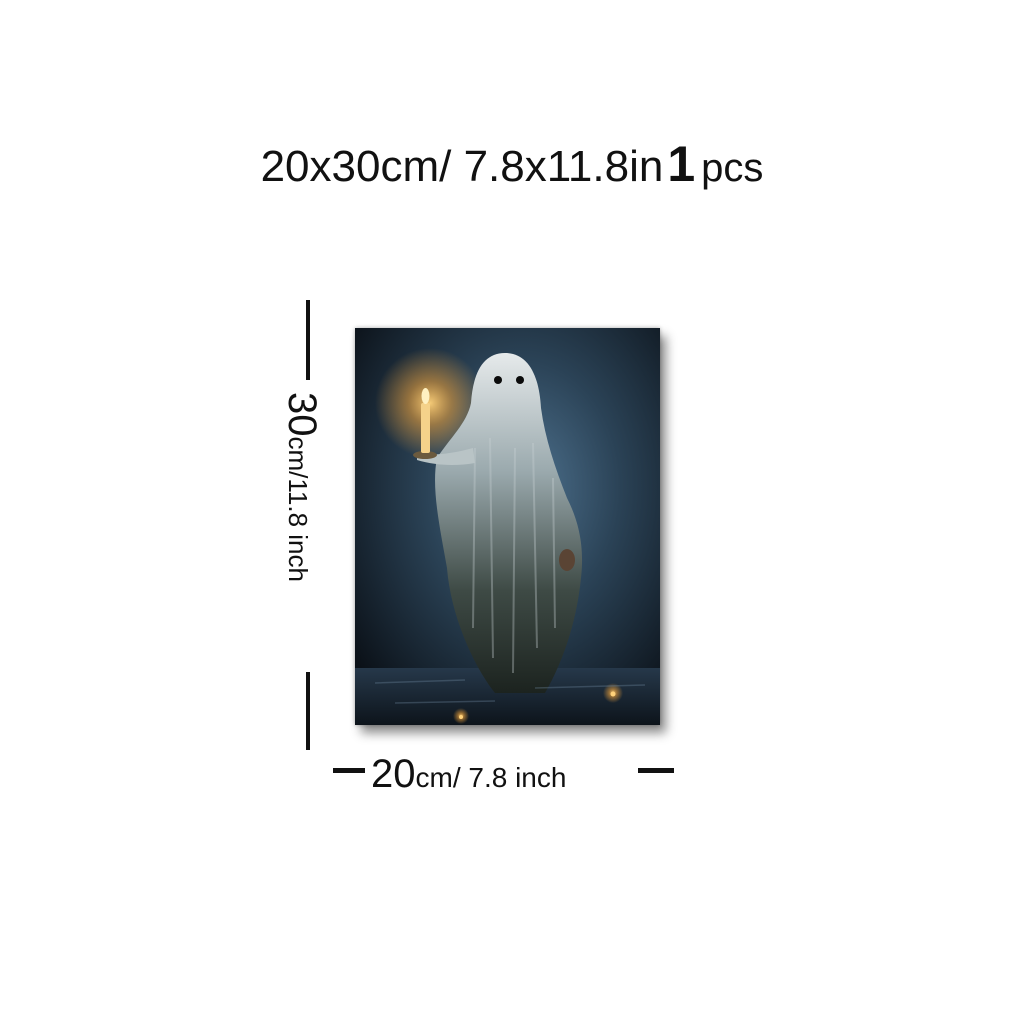  What do you see at coordinates (732, 168) in the screenshot?
I see `quantity-unit: pcs` at bounding box center [732, 168].